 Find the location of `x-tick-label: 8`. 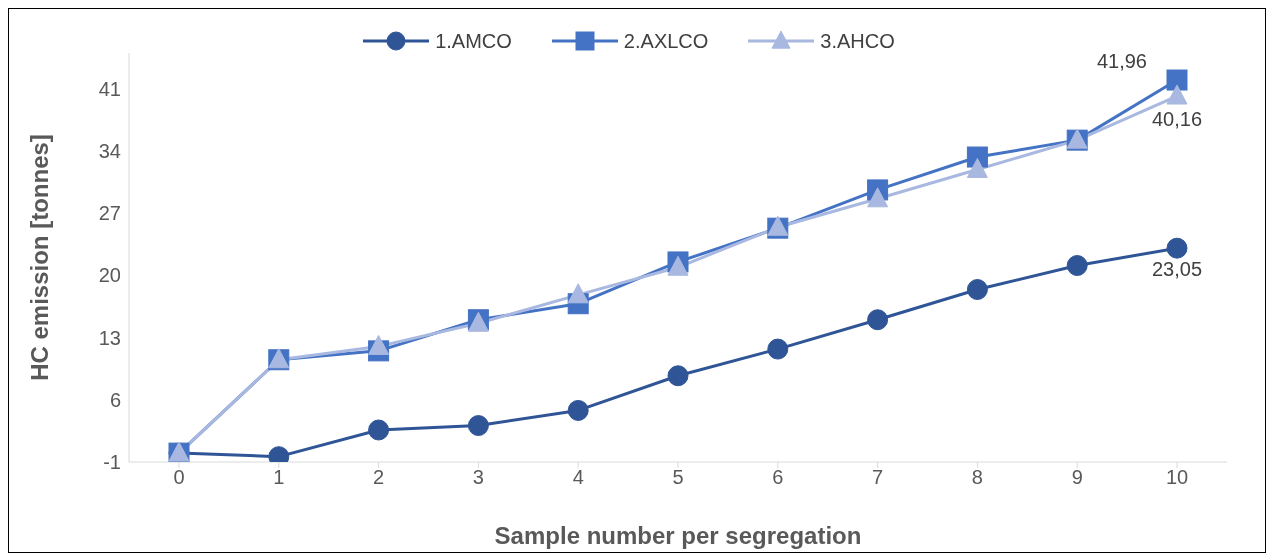

x-tick-label: 8 is located at coordinates (977, 477).